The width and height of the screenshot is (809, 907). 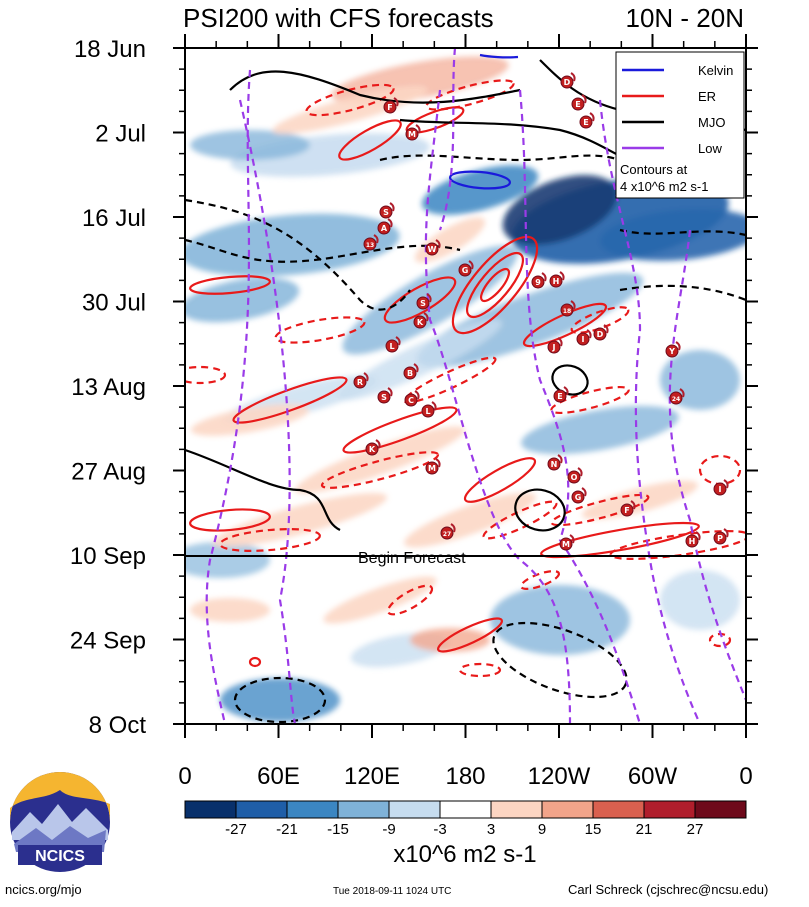 I want to click on storm-label: I, so click(x=720, y=489).